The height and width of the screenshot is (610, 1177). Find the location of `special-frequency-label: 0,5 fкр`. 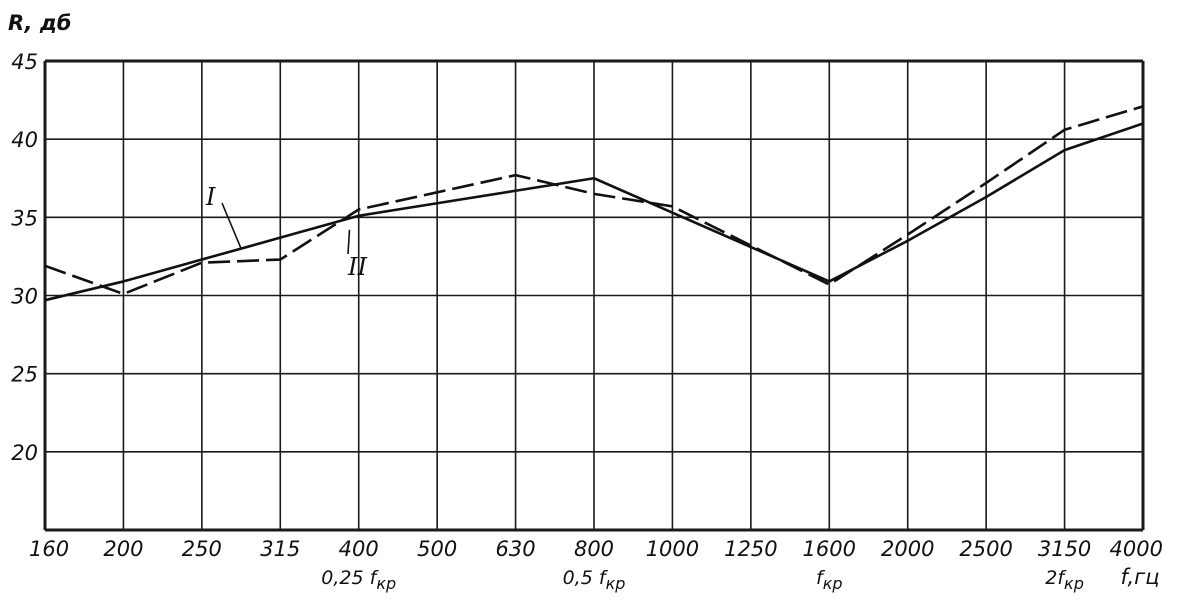

special-frequency-label: 0,5 fкр is located at coordinates (594, 580).